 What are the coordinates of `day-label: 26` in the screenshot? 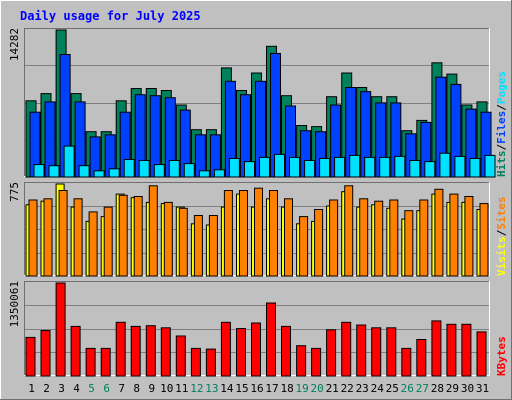 It's located at (407, 388).